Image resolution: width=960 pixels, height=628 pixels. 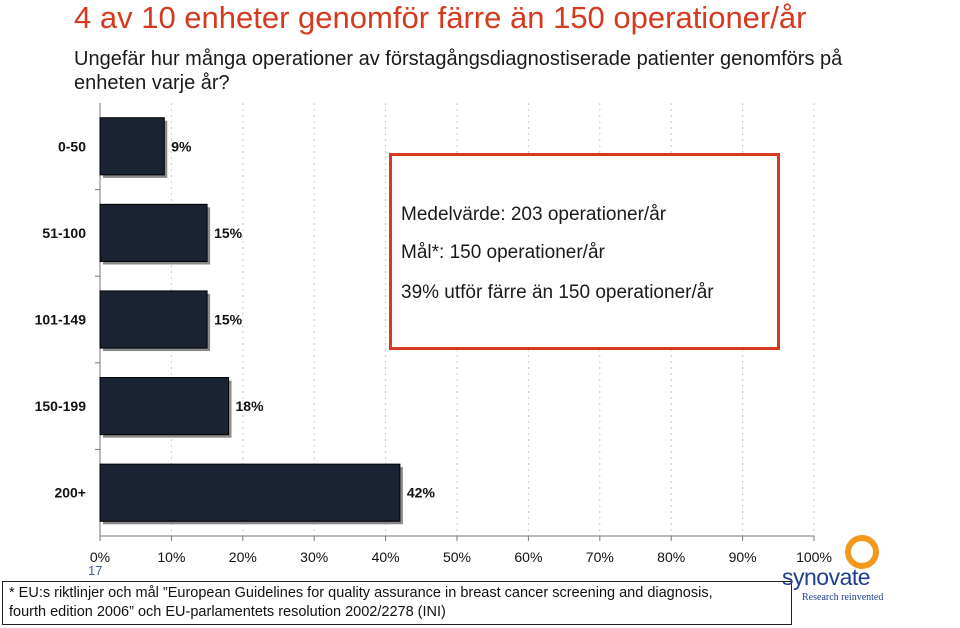 I want to click on x-tick-label: 10%, so click(x=171, y=557).